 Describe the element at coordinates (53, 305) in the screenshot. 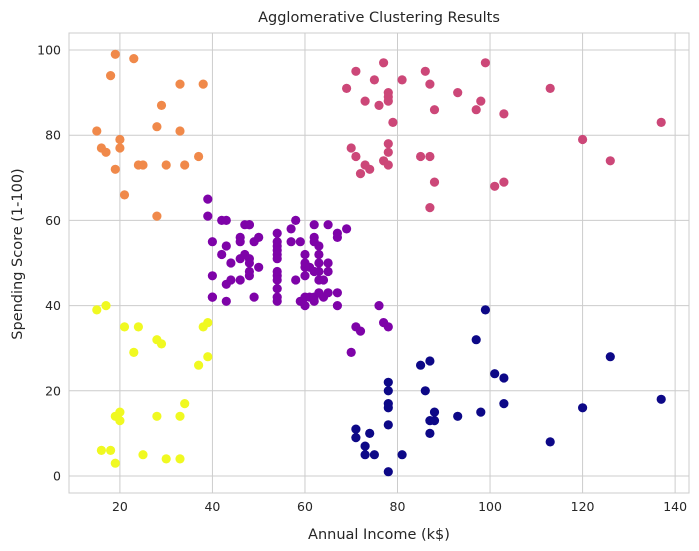

I see `y-tick-label: 40` at that location.